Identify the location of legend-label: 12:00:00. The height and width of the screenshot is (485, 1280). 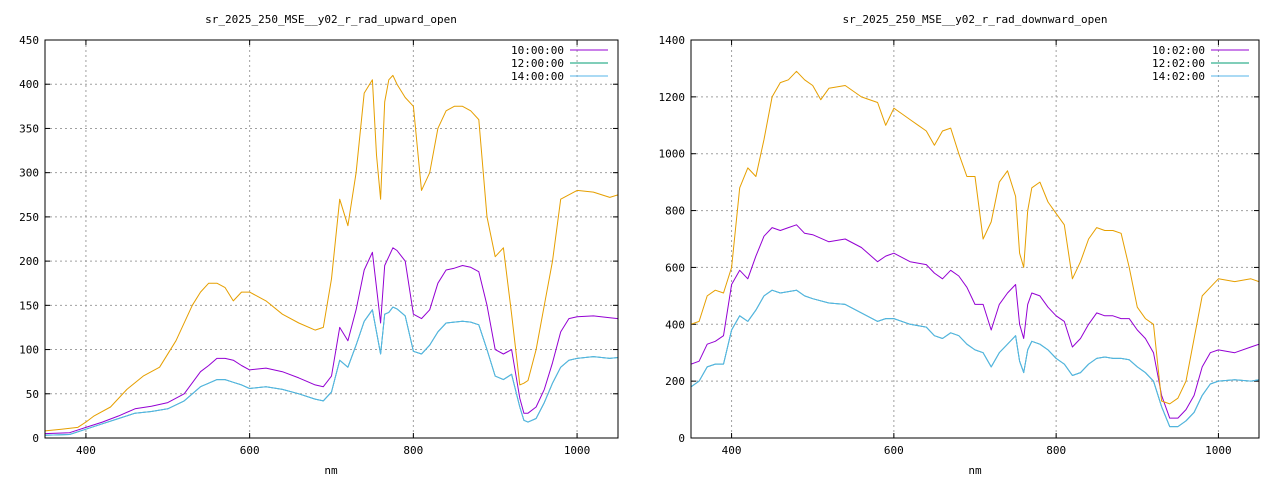
(537, 63).